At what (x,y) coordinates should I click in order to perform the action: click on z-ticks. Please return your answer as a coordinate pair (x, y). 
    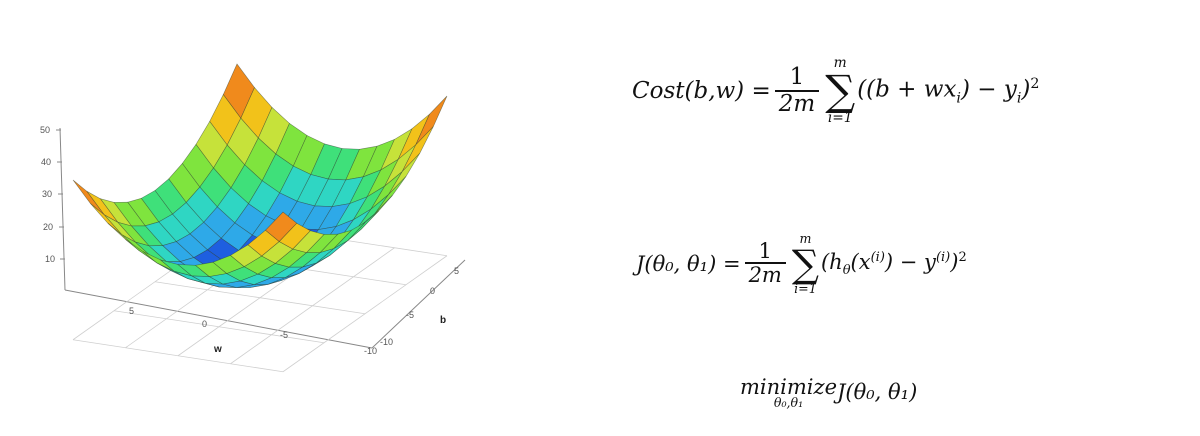
    Looking at the image, I should click on (60, 194).